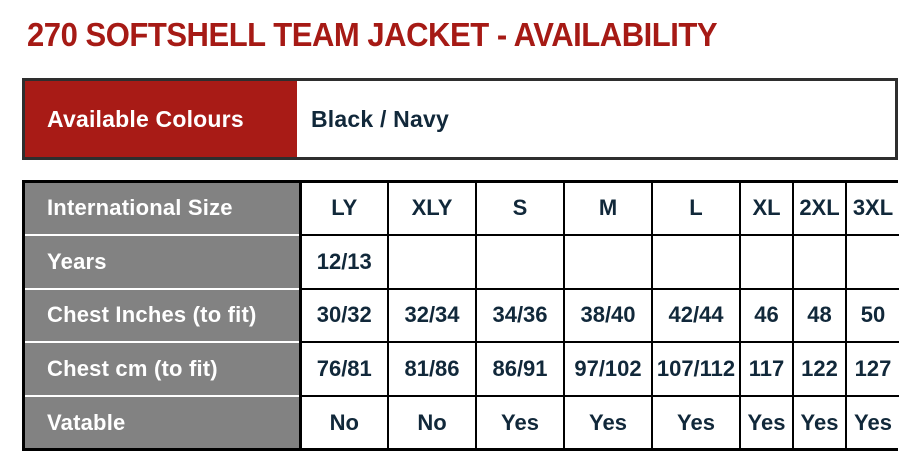 The height and width of the screenshot is (475, 924). What do you see at coordinates (872, 209) in the screenshot?
I see `column-header-3xl: 3XL` at bounding box center [872, 209].